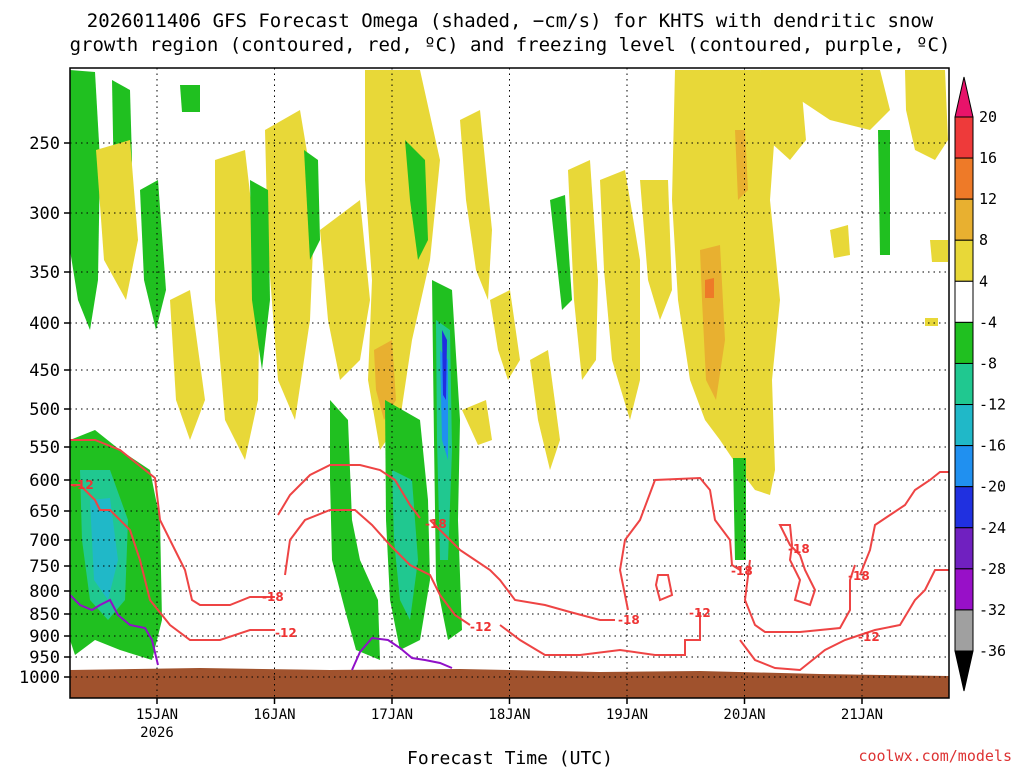 This screenshot has width=1024, height=768. I want to click on colorbar-level-label: -20, so click(992, 487).